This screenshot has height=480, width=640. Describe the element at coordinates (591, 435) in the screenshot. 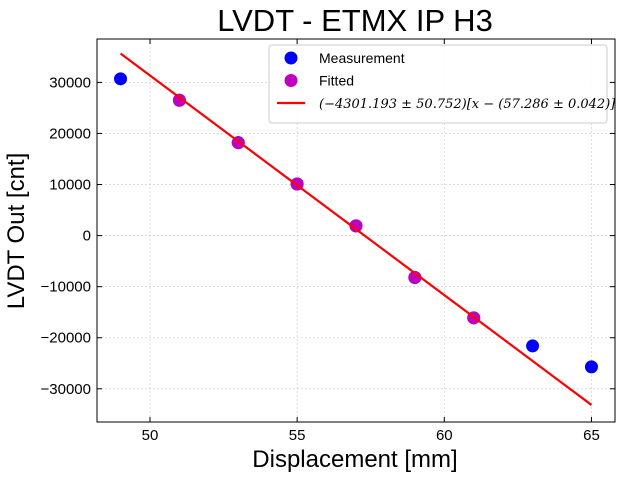

I see `x-tick-label: 65` at that location.